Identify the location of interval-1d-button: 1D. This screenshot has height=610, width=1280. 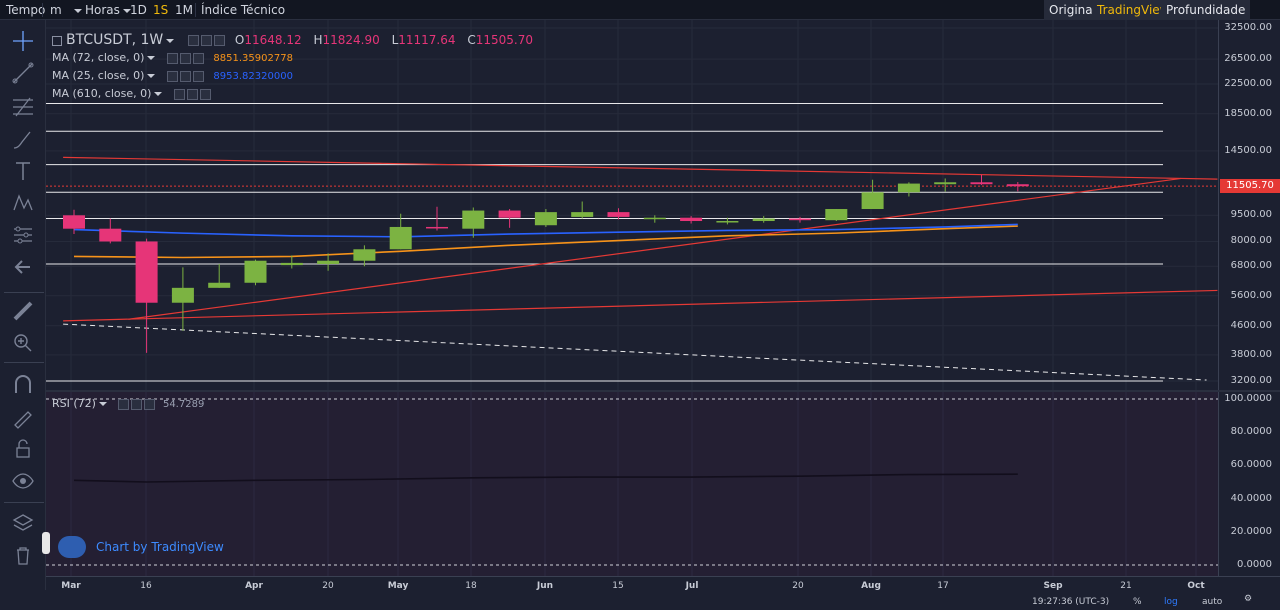
(138, 10).